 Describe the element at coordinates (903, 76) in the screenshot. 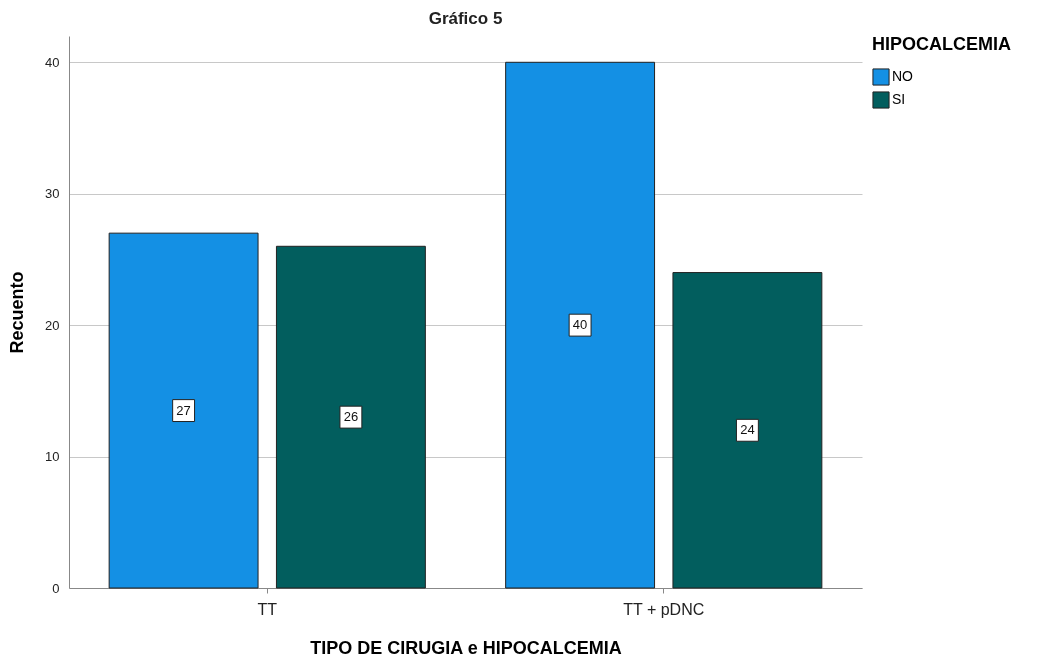

I see `legend-label: NO` at that location.